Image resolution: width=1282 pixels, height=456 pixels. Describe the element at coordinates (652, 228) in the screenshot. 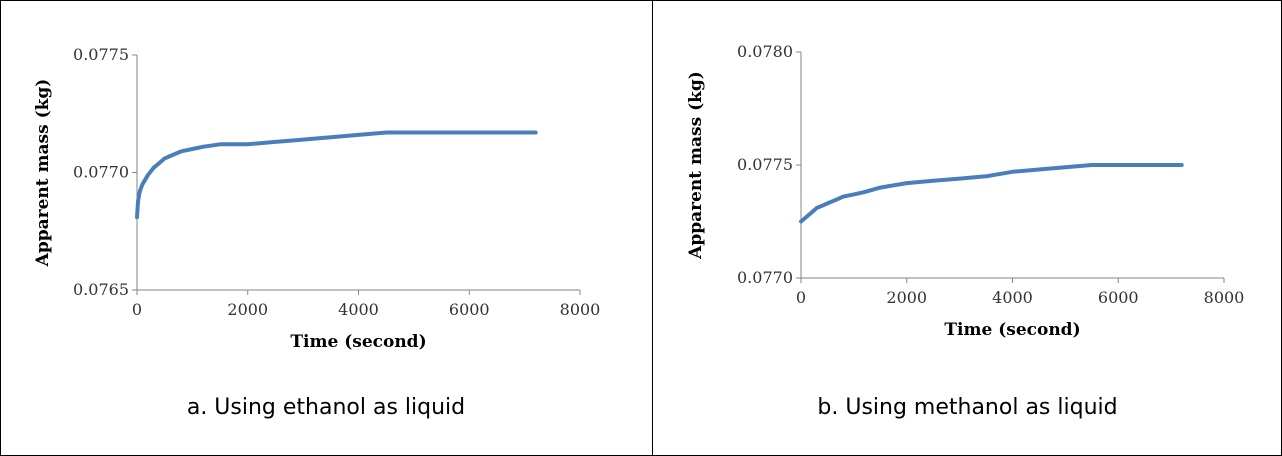

I see `panel-divider` at that location.